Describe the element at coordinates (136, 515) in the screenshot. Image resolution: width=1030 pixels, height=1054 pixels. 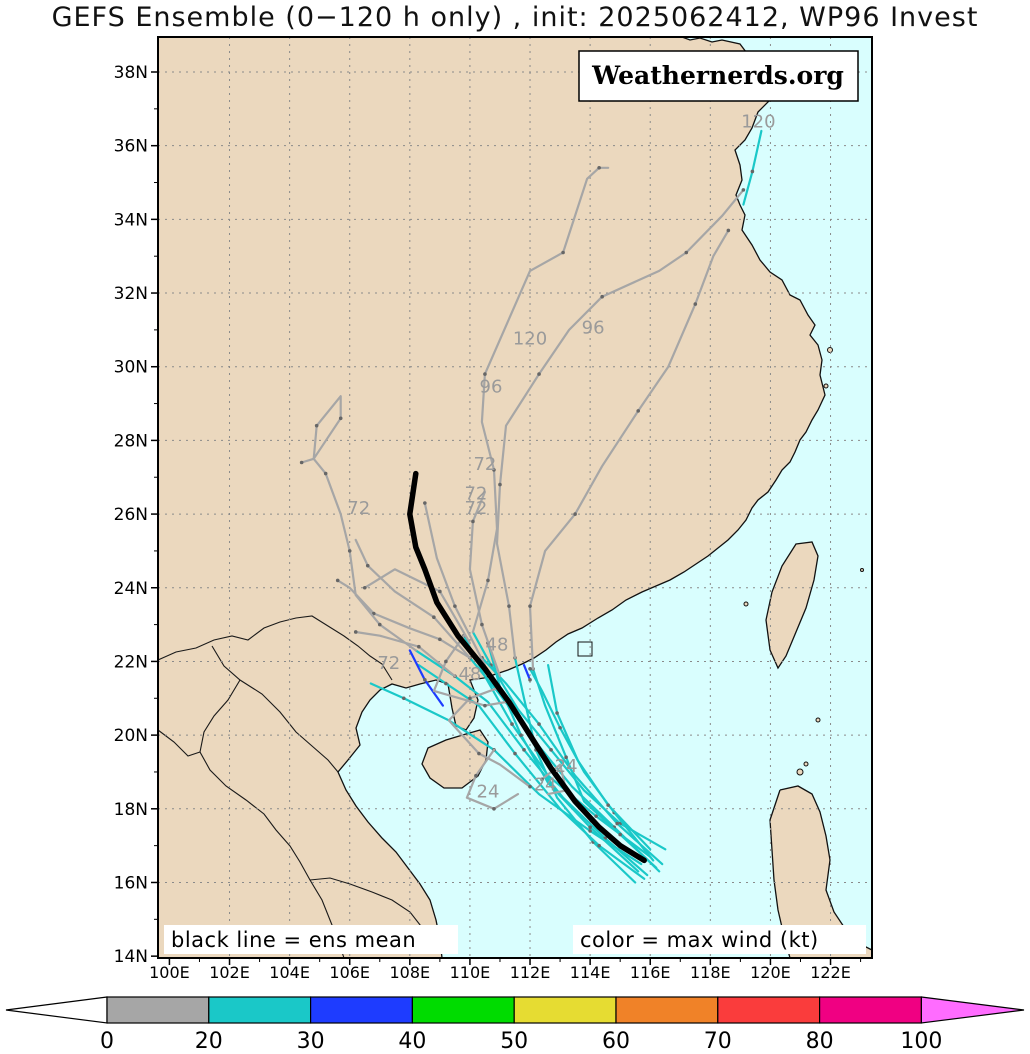
I see `latitude-axis: 38N 36N 34N 32N 30N 28N 26N 24N 22N 20N 18N 16N 14N` at that location.